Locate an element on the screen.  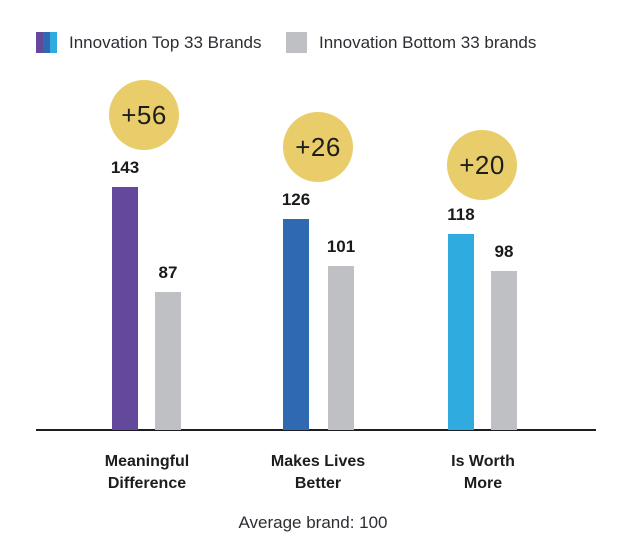
delta-badge-makes-lives-better: +26 is located at coordinates (318, 147).